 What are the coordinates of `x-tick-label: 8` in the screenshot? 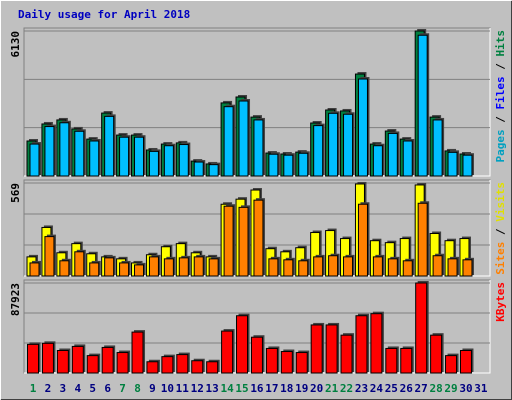 It's located at (137, 388).